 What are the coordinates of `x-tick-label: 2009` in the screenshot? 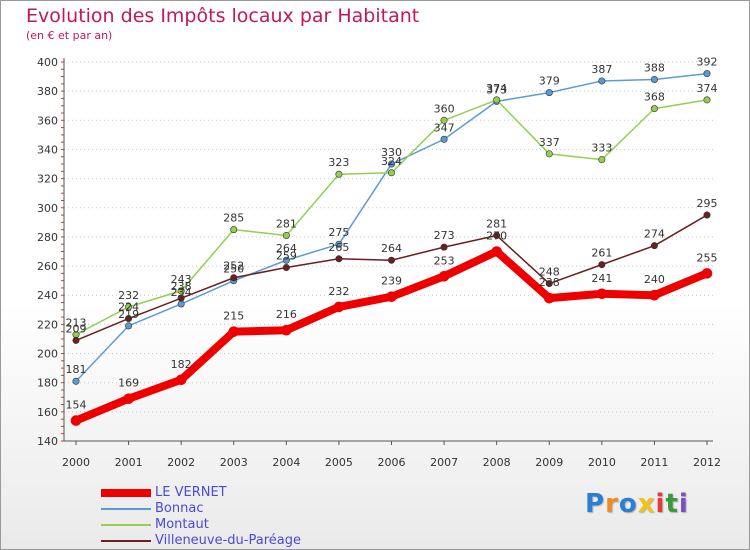 It's located at (549, 462).